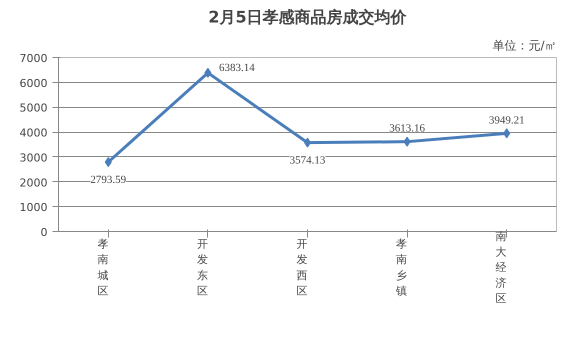  I want to click on x-tick-label: 开发东区, so click(202, 268).